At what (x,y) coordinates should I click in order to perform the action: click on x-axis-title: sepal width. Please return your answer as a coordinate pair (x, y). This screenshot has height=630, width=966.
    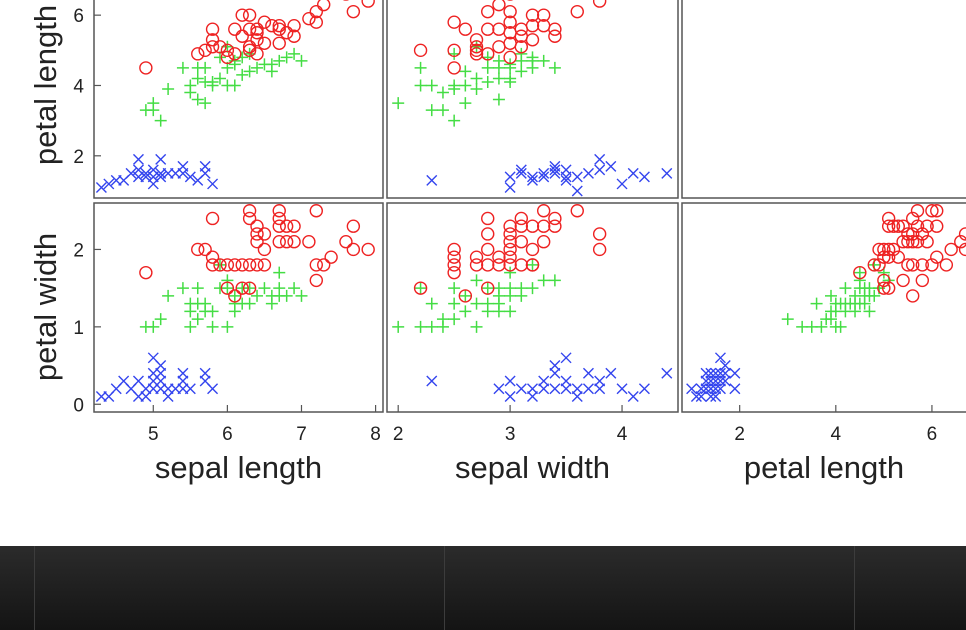
    Looking at the image, I should click on (532, 467).